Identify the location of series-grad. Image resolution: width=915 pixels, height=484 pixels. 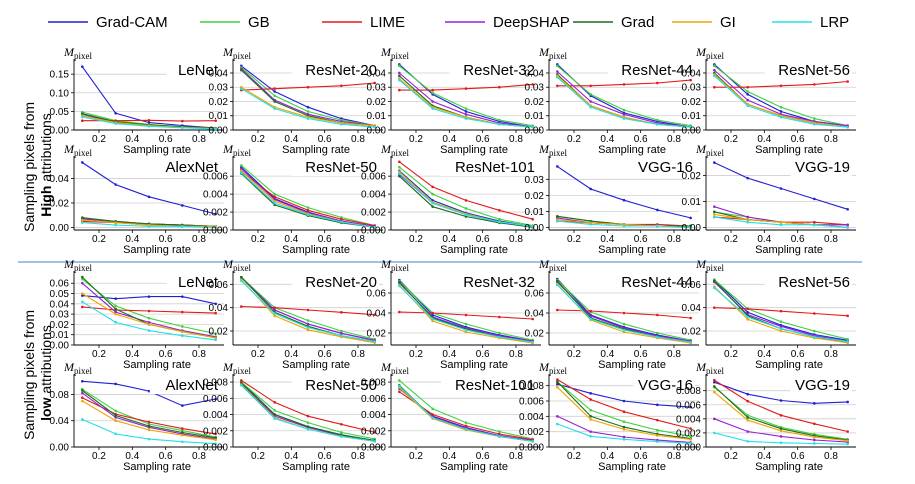
(149, 414).